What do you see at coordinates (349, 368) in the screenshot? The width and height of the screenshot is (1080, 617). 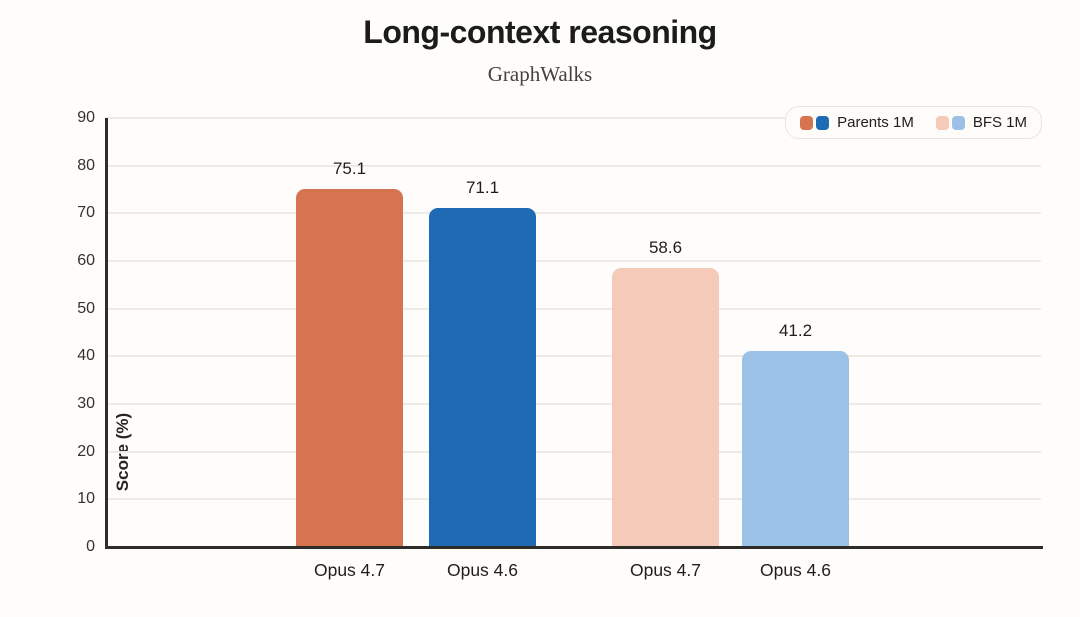 I see `bar-parents-1m-opus-4.7` at bounding box center [349, 368].